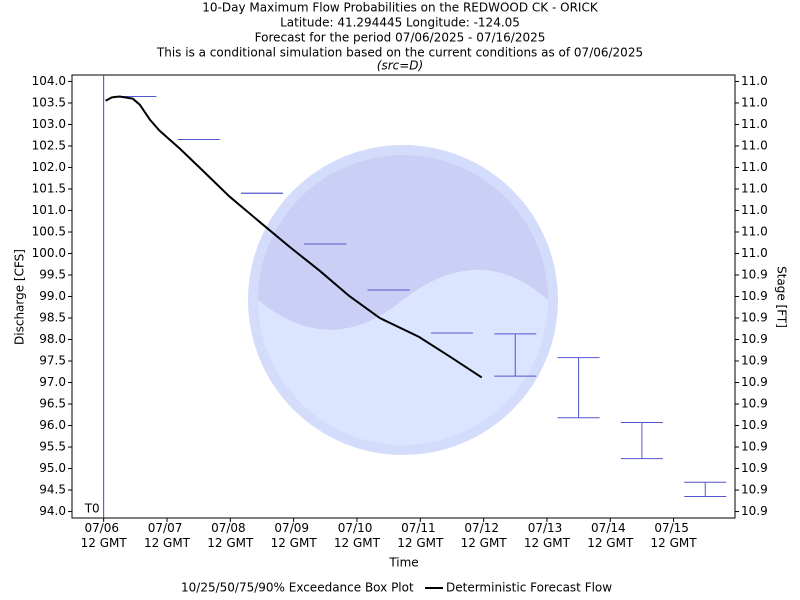  What do you see at coordinates (49, 81) in the screenshot?
I see `y-tick-label: 104.0` at bounding box center [49, 81].